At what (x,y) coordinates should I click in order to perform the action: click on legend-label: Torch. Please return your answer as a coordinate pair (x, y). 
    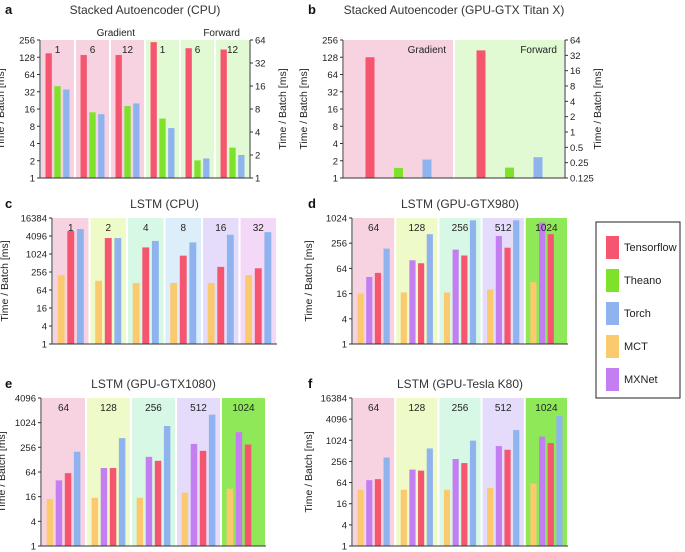
    Looking at the image, I should click on (637, 314).